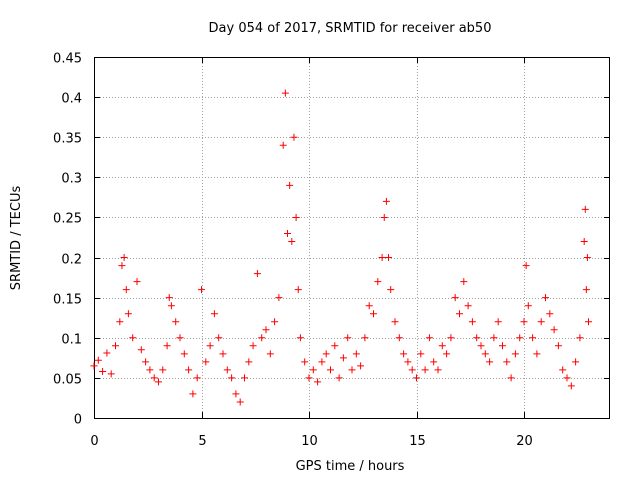 This screenshot has width=640, height=480. Describe the element at coordinates (67, 139) in the screenshot. I see `y-tick-label: 0.35` at that location.